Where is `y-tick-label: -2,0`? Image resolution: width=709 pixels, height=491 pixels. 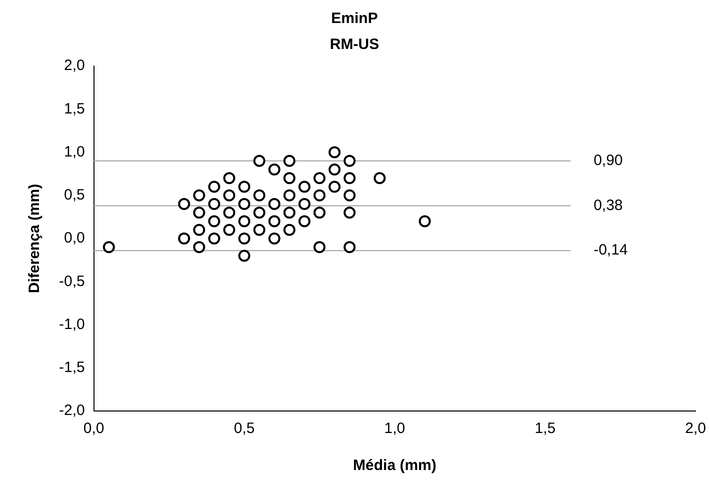 y-tick-label: -2,0 is located at coordinates (71, 411).